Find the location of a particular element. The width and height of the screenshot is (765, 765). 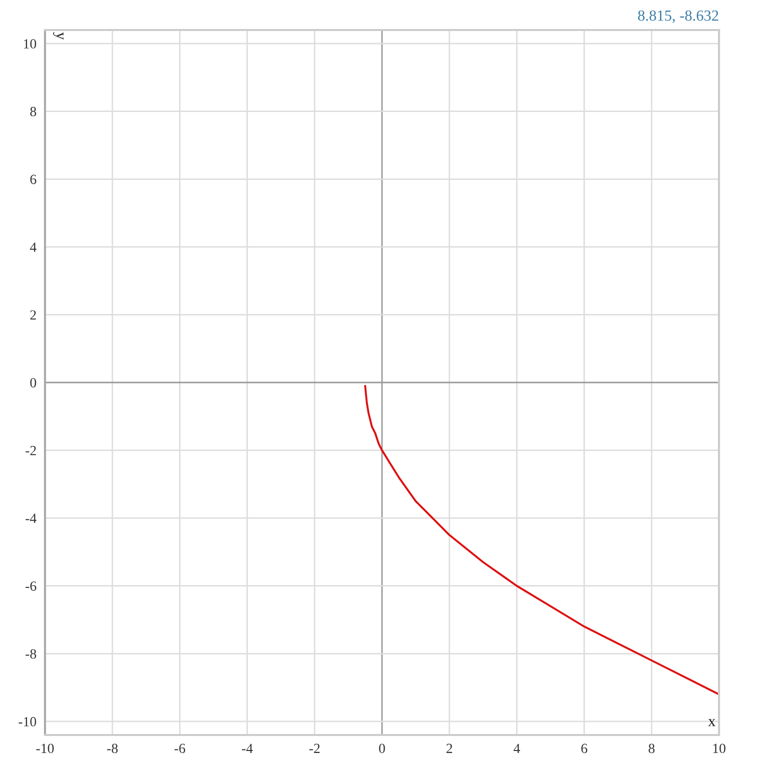

x-tick-label: 0 is located at coordinates (382, 749).